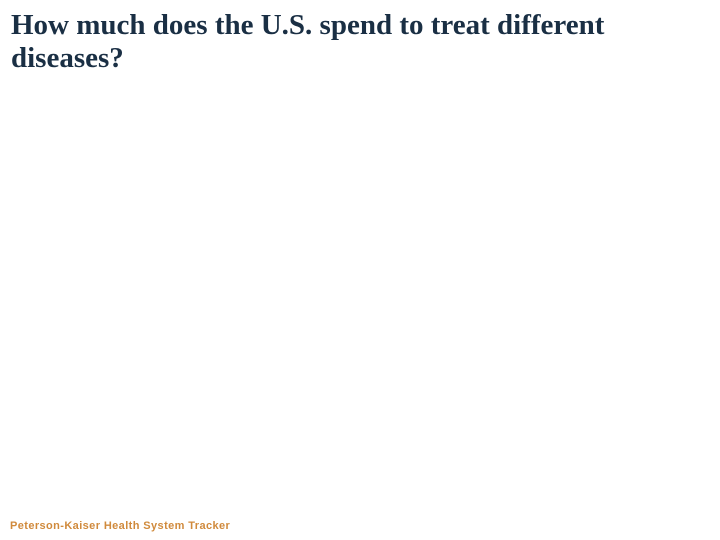 The width and height of the screenshot is (720, 540). What do you see at coordinates (120, 526) in the screenshot?
I see `footer-brand-label: Peterson-Kaiser Health System Tracker` at bounding box center [120, 526].